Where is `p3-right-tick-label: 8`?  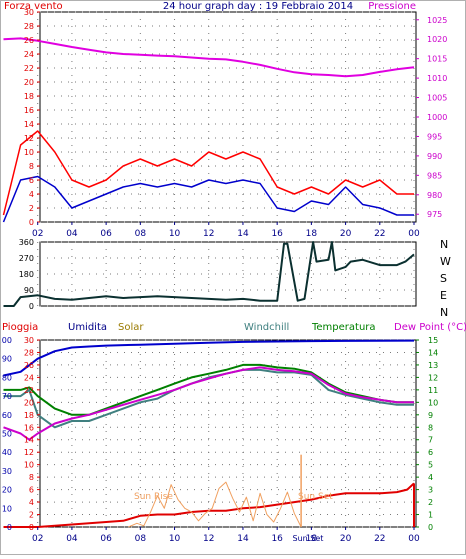 p3-right-tick-label: 8 is located at coordinates (430, 427).